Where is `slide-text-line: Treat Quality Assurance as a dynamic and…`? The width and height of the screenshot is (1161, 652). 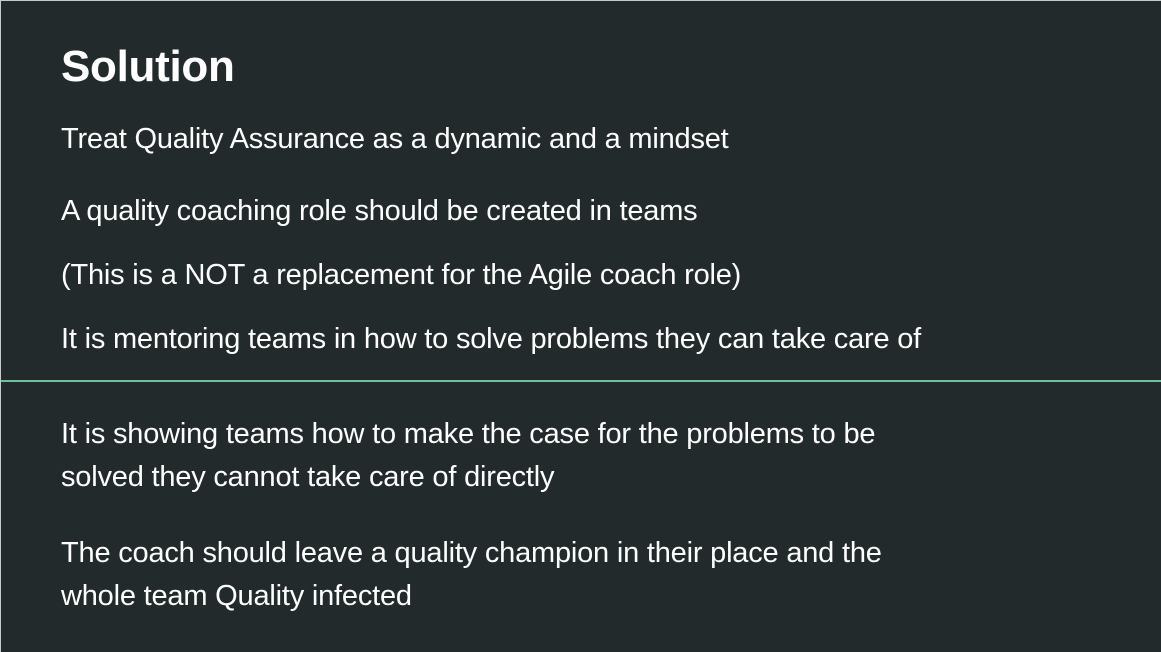 slide-text-line: Treat Quality Assurance as a dynamic and… is located at coordinates (395, 139).